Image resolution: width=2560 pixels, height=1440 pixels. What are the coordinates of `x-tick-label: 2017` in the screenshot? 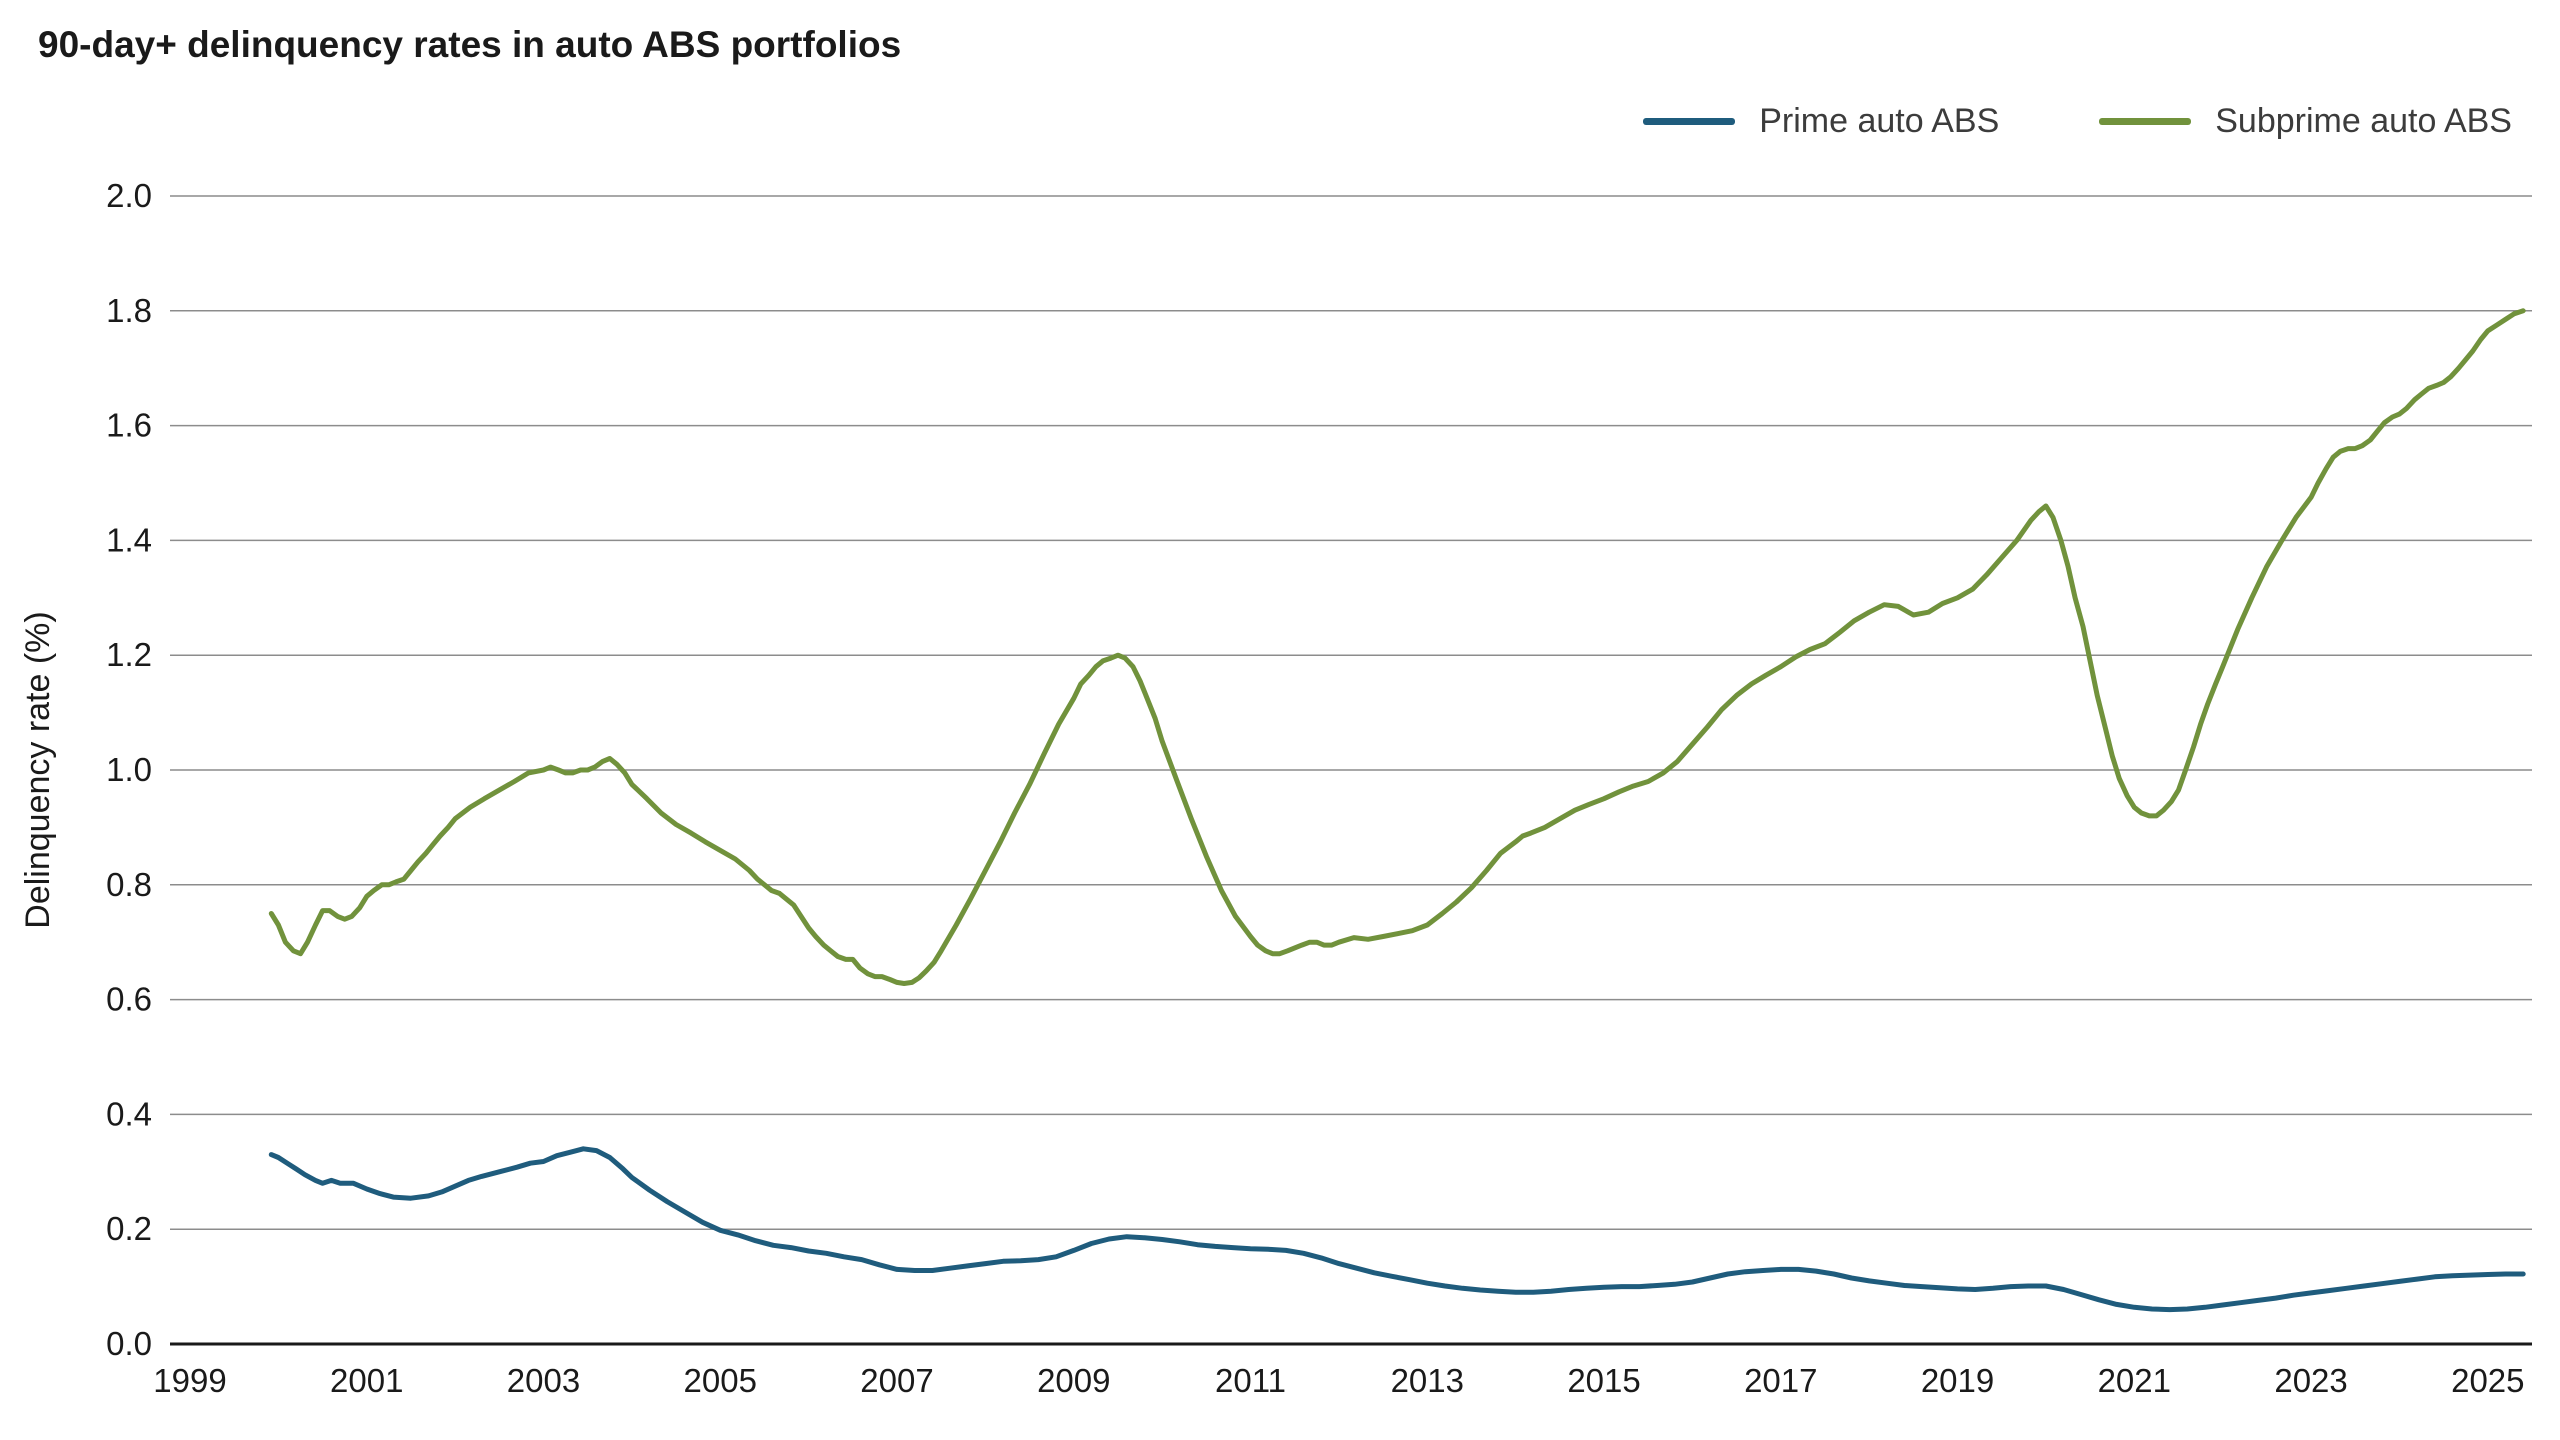 It's located at (1780, 1380).